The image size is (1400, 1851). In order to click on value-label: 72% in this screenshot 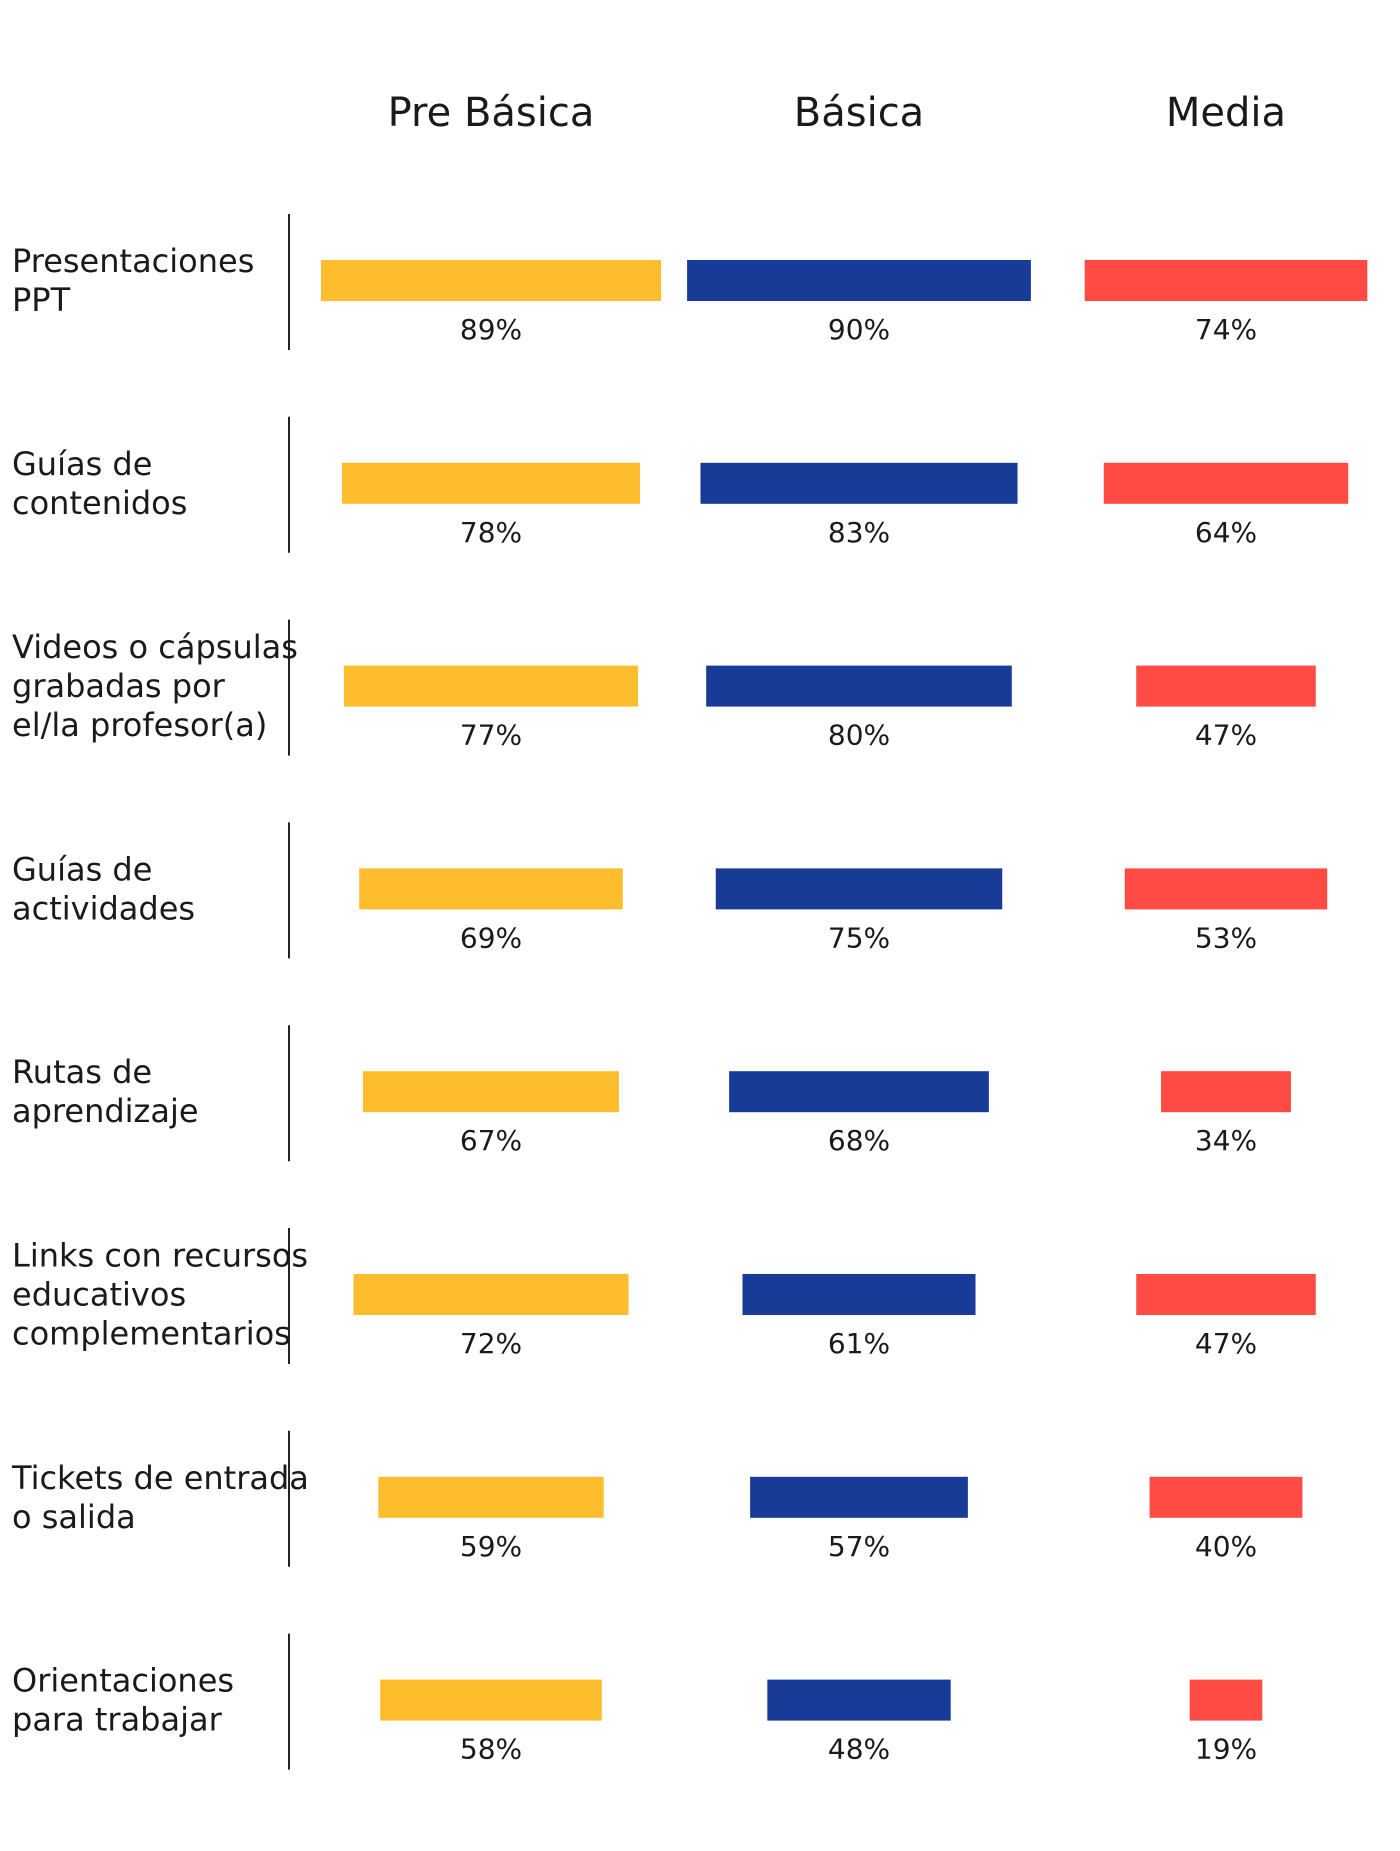, I will do `click(491, 1343)`.